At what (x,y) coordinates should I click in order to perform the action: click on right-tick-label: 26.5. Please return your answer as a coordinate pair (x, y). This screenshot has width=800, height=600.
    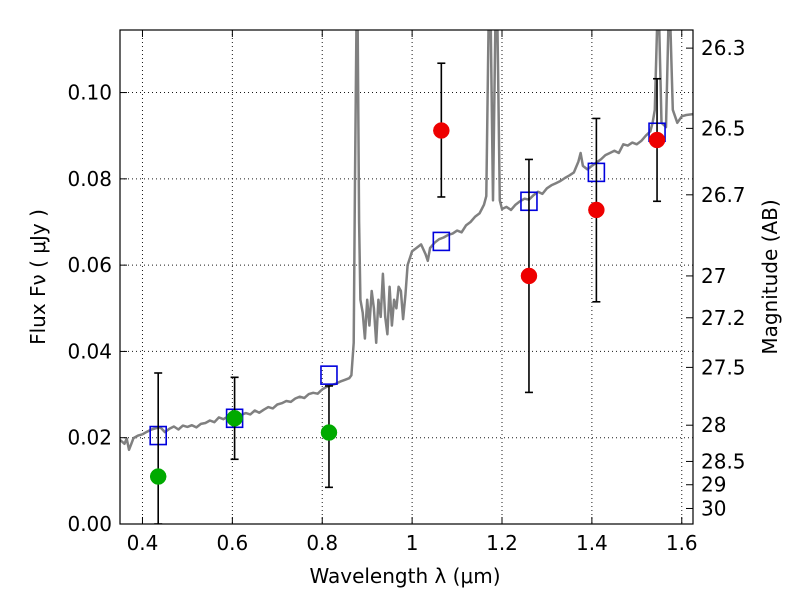
    Looking at the image, I should click on (723, 128).